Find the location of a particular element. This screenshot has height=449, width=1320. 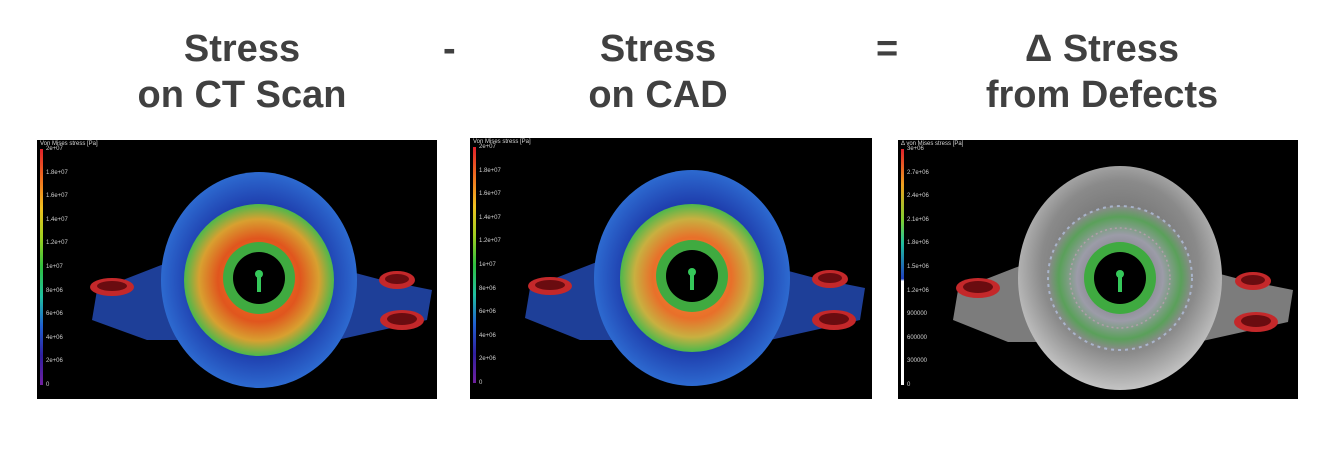

colorbar-tick-label: 300000 is located at coordinates (917, 361).